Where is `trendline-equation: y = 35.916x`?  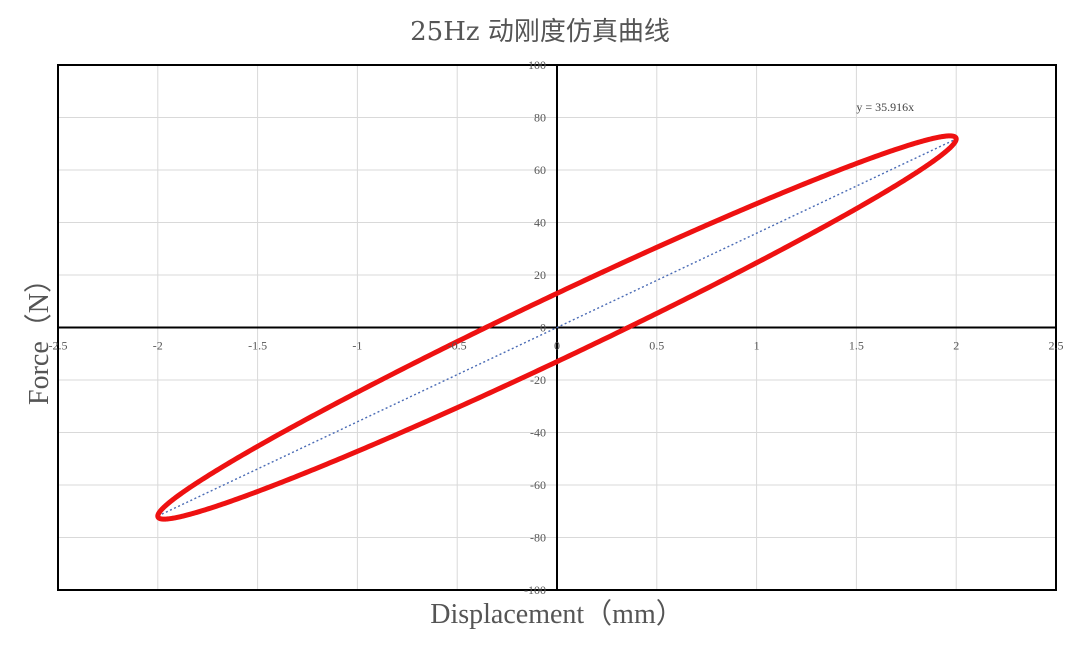
trendline-equation: y = 35.916x is located at coordinates (885, 107).